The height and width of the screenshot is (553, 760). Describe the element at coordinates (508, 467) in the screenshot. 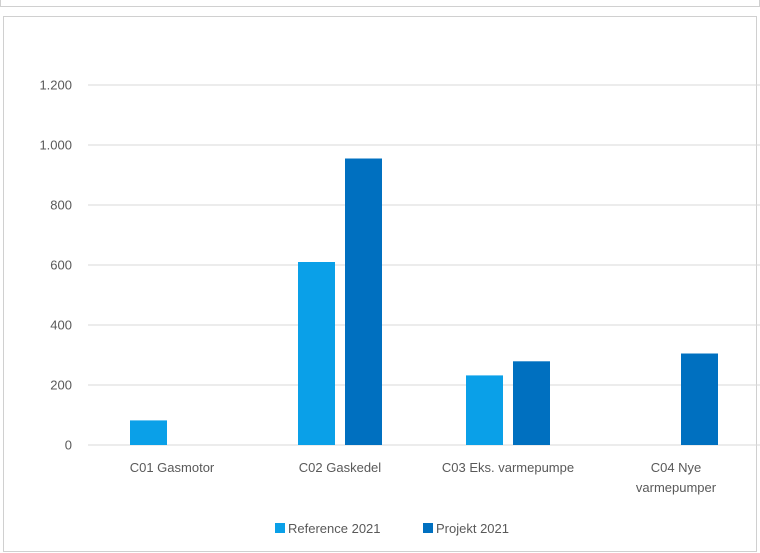

I see `category-label: C03 Eks. varmepumpe` at that location.